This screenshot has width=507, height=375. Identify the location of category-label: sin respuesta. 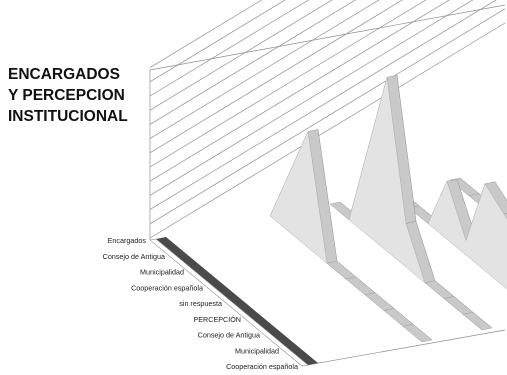
(200, 303).